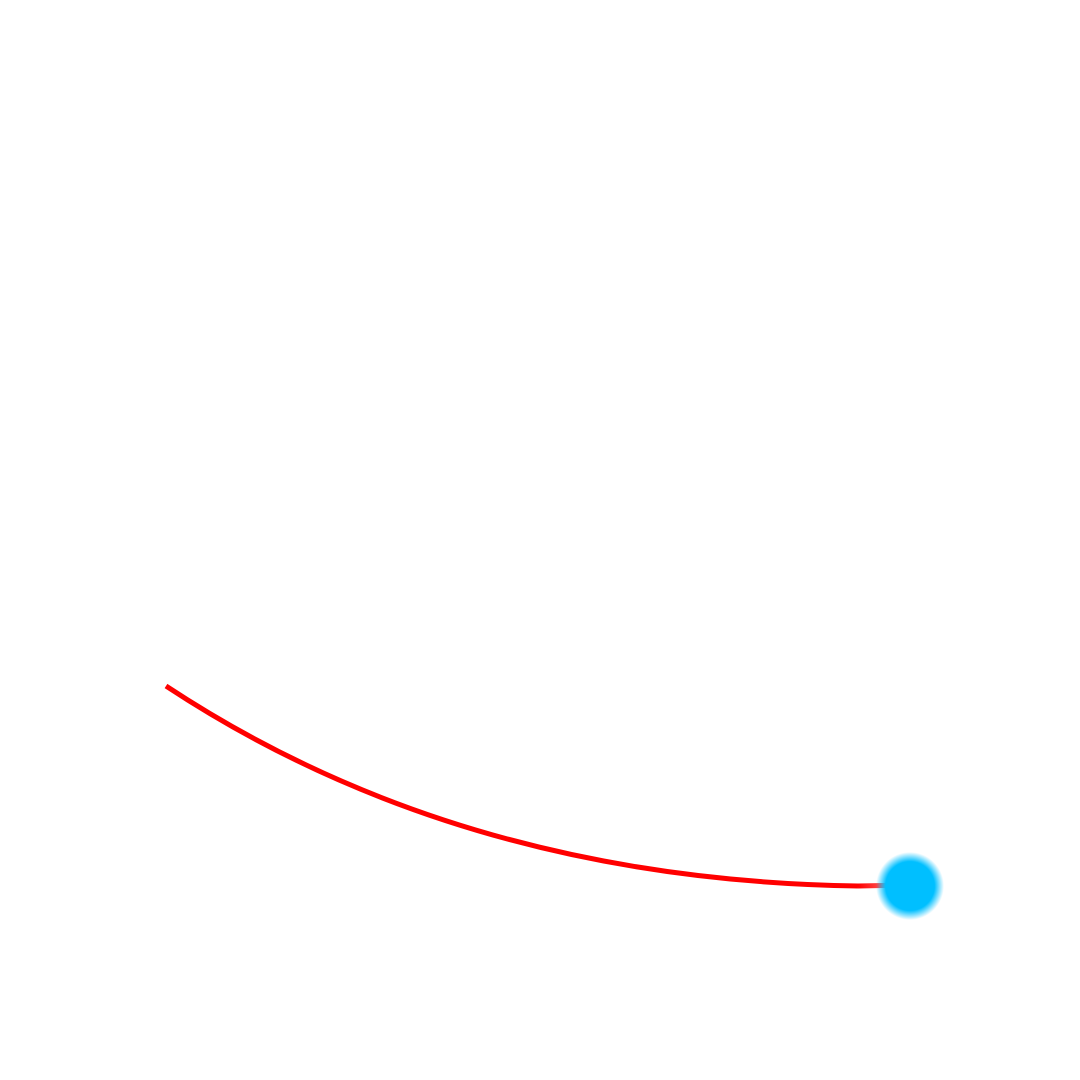  What do you see at coordinates (910, 886) in the screenshot?
I see `ball` at bounding box center [910, 886].